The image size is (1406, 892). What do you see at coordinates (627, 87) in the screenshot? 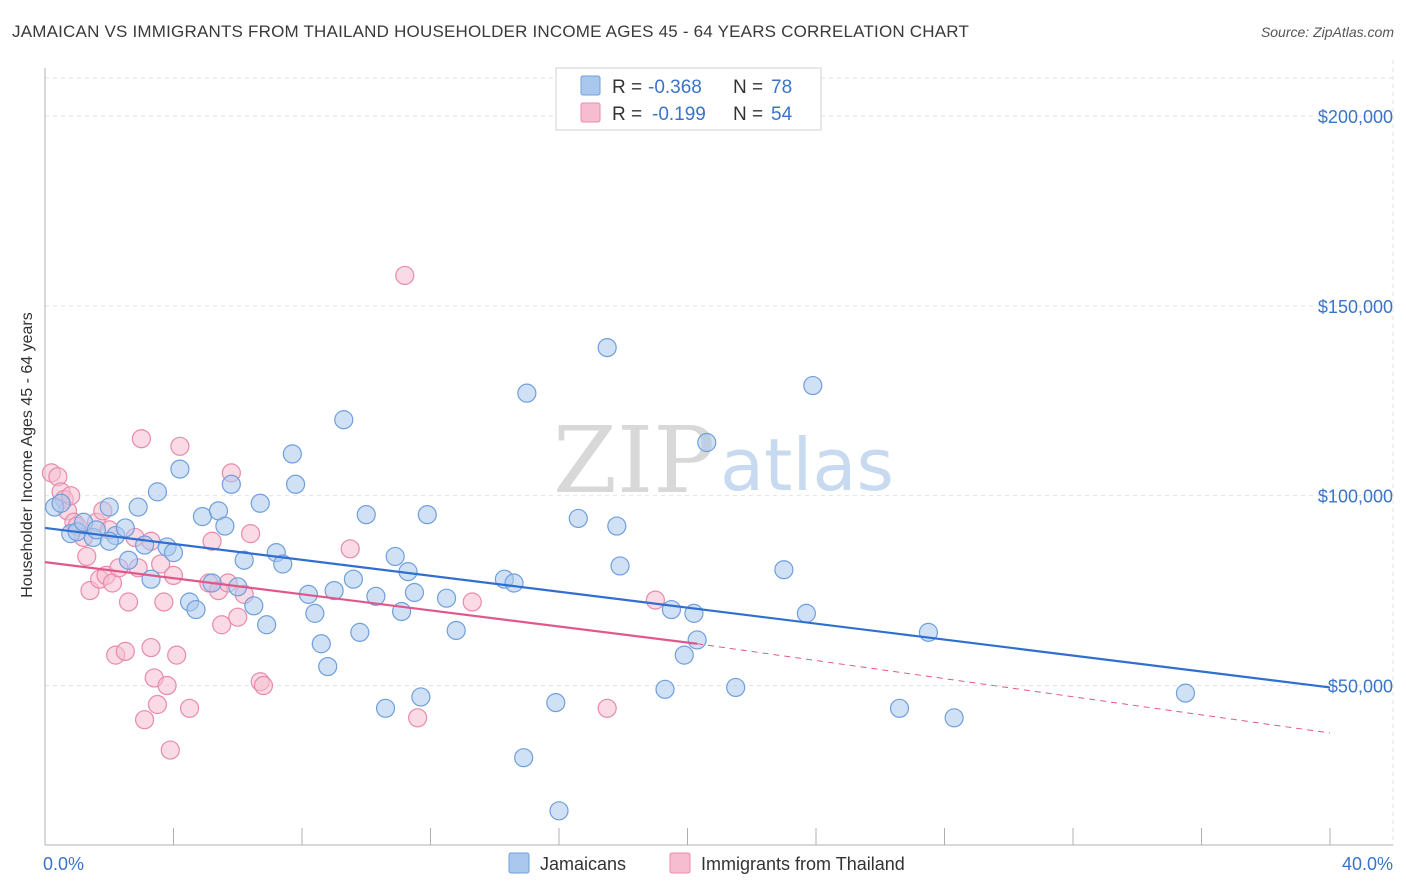
I see `legend-r-label-0: R =` at bounding box center [627, 87].